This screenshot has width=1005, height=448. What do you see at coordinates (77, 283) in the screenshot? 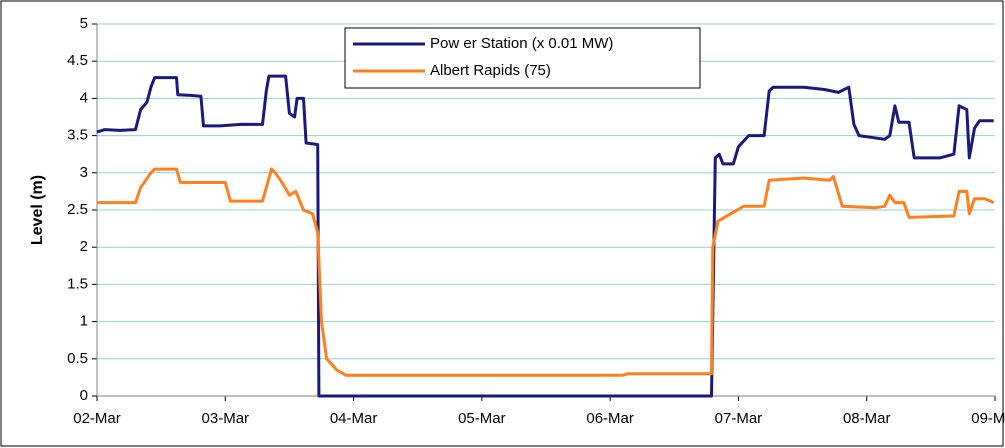
I see `y-tick-label: 1.5` at bounding box center [77, 283].